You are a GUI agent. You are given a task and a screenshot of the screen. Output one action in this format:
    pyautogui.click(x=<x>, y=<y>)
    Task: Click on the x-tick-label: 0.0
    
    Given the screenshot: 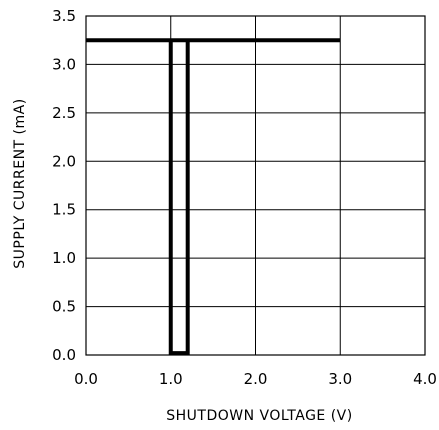 What is the action you would take?
    pyautogui.click(x=86, y=379)
    